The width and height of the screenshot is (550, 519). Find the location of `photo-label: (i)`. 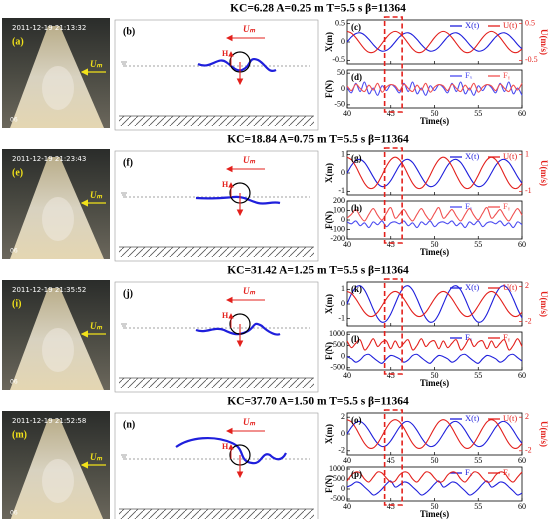

photo-label: (i) is located at coordinates (16, 303).